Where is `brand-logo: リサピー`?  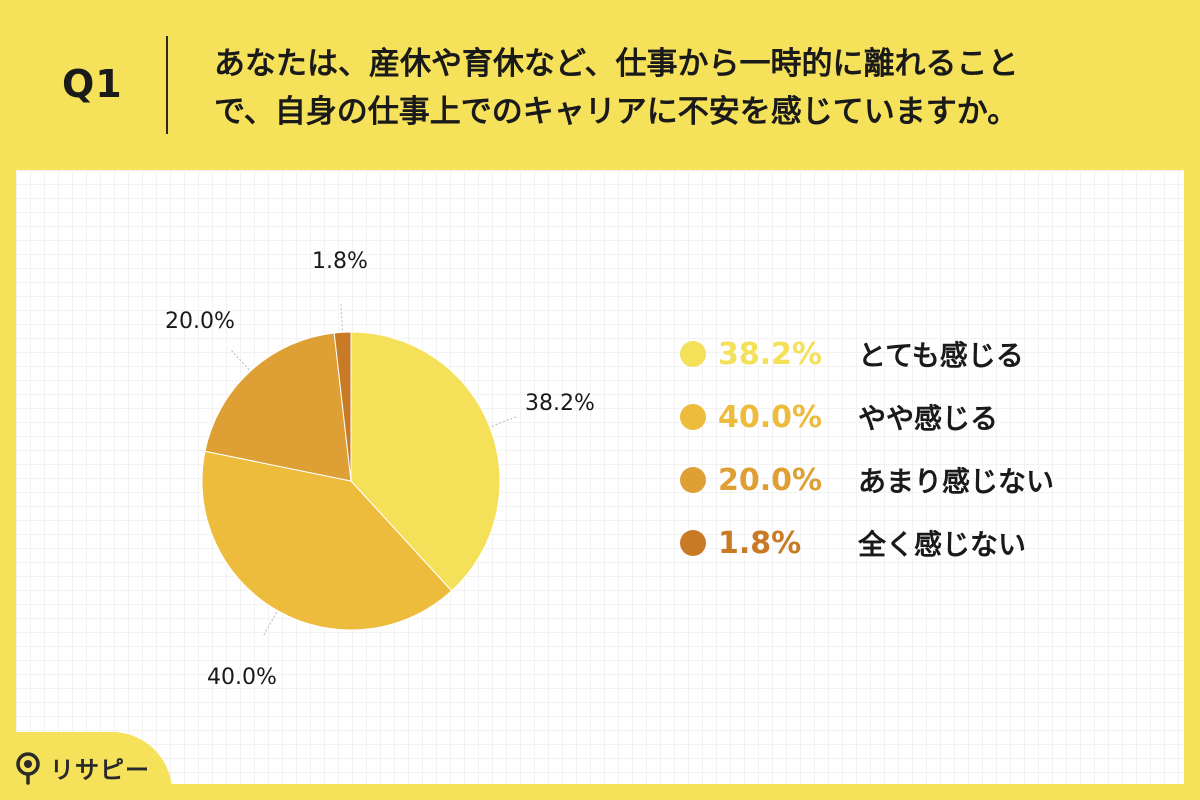
brand-logo: リサピー is located at coordinates (82, 767).